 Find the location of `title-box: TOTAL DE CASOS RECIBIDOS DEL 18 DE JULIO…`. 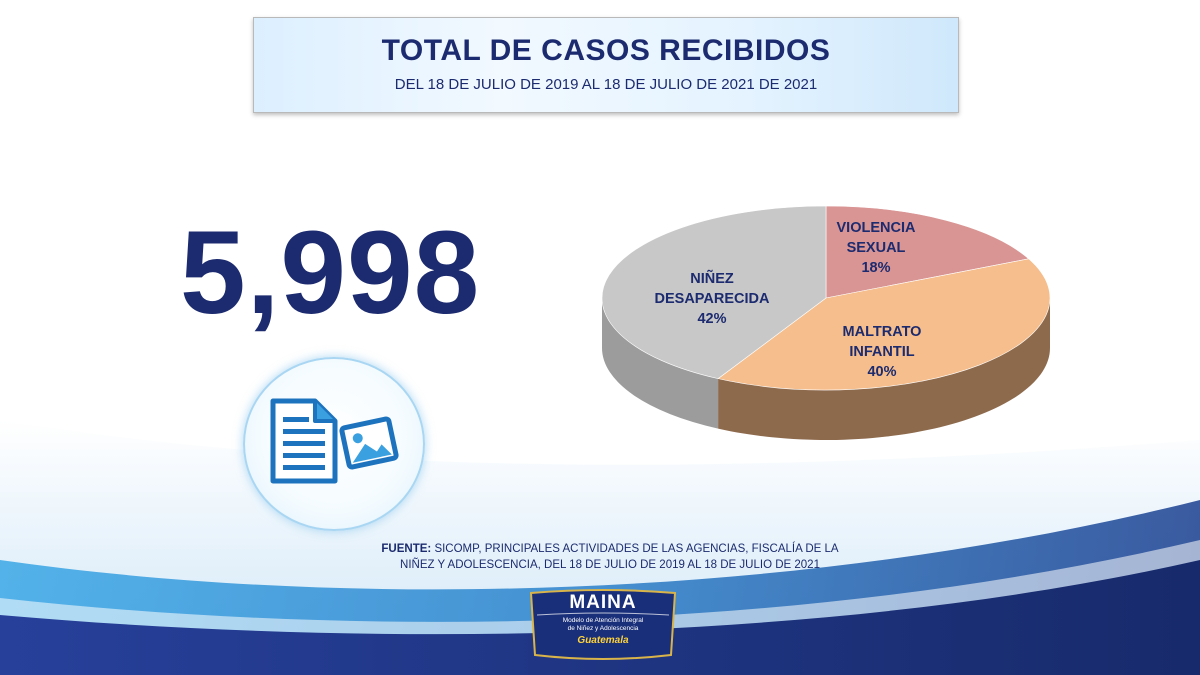

title-box: TOTAL DE CASOS RECIBIDOS DEL 18 DE JULIO… is located at coordinates (606, 65).